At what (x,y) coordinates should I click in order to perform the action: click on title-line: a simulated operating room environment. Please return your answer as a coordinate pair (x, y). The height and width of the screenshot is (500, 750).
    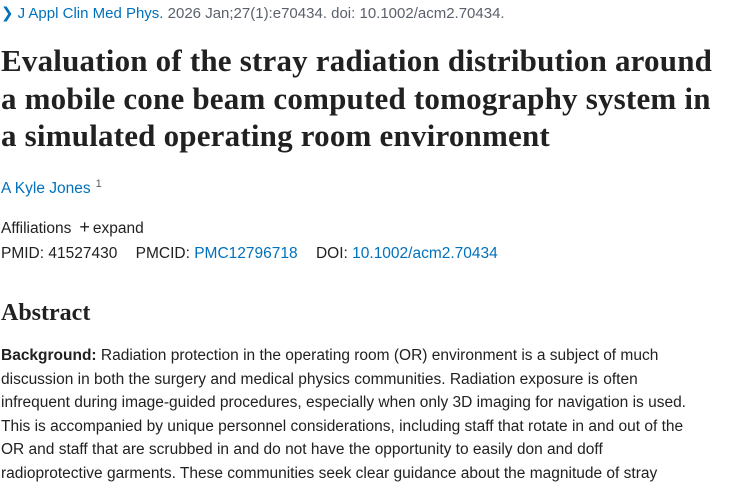
    Looking at the image, I should click on (275, 135).